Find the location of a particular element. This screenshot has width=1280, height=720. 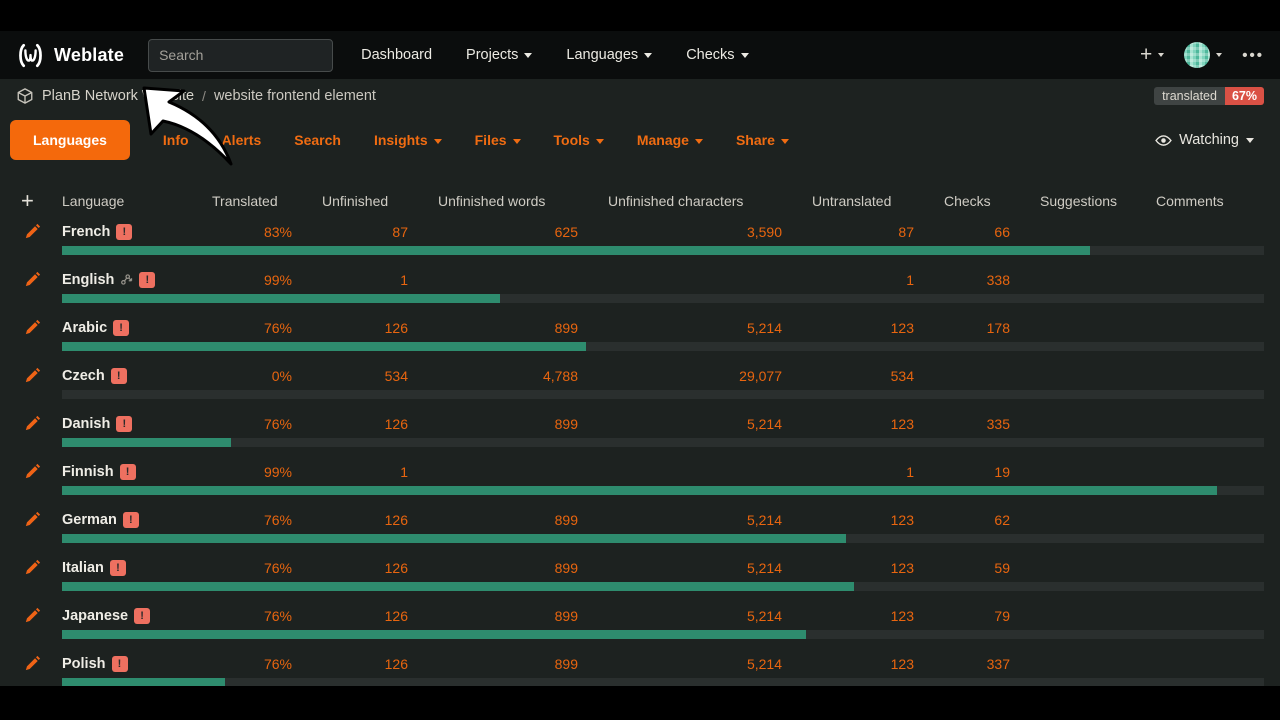

cell-unfinished-characters: 29,077 is located at coordinates (760, 375).